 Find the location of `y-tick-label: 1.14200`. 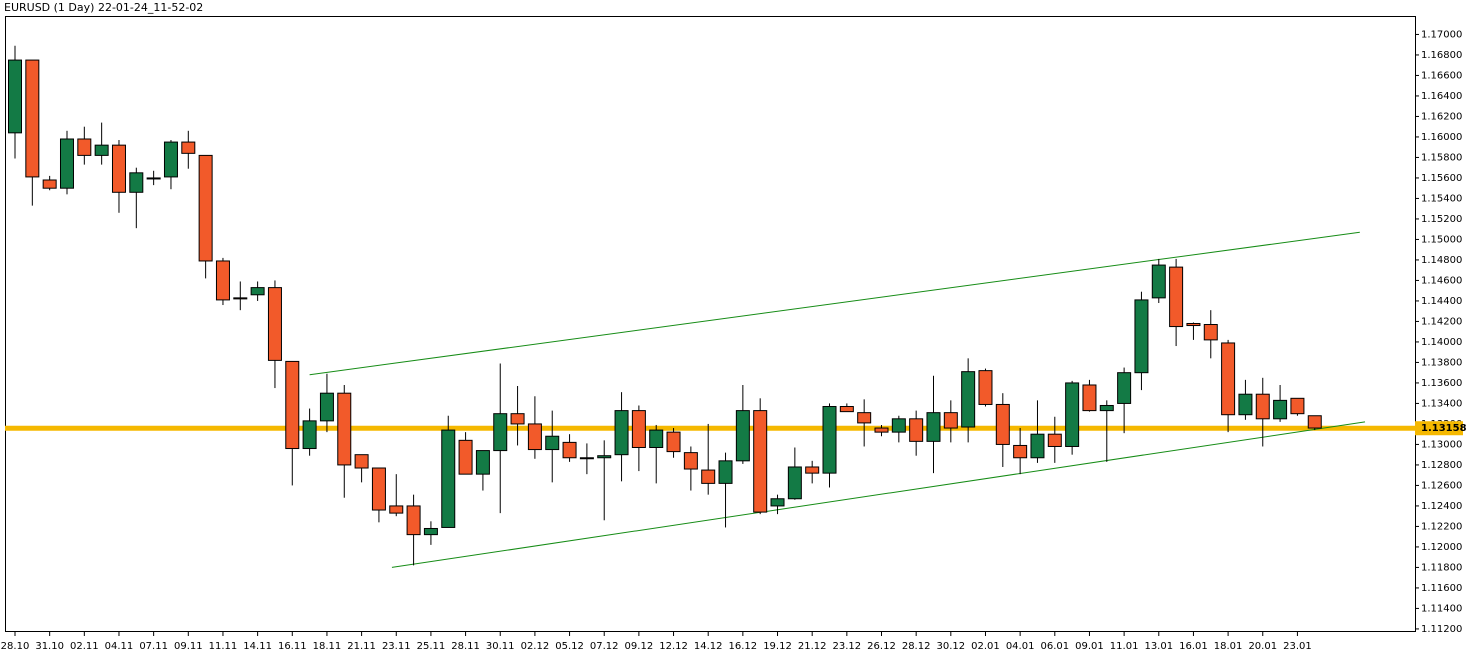

y-tick-label: 1.14200 is located at coordinates (1441, 321).